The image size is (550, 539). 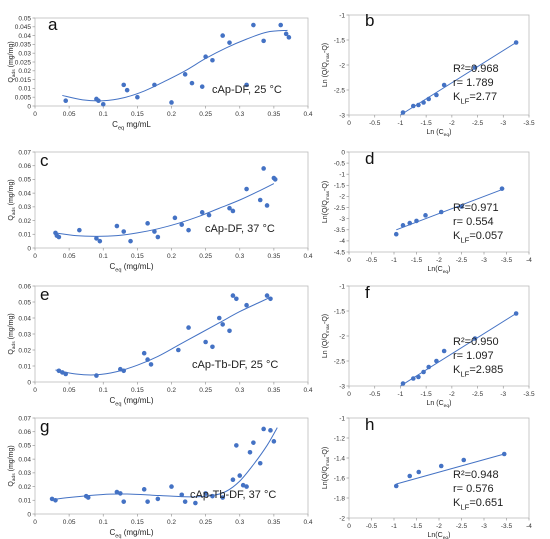 I want to click on annotation: cAp-Tb-DF, 25 °C, so click(x=235, y=365).